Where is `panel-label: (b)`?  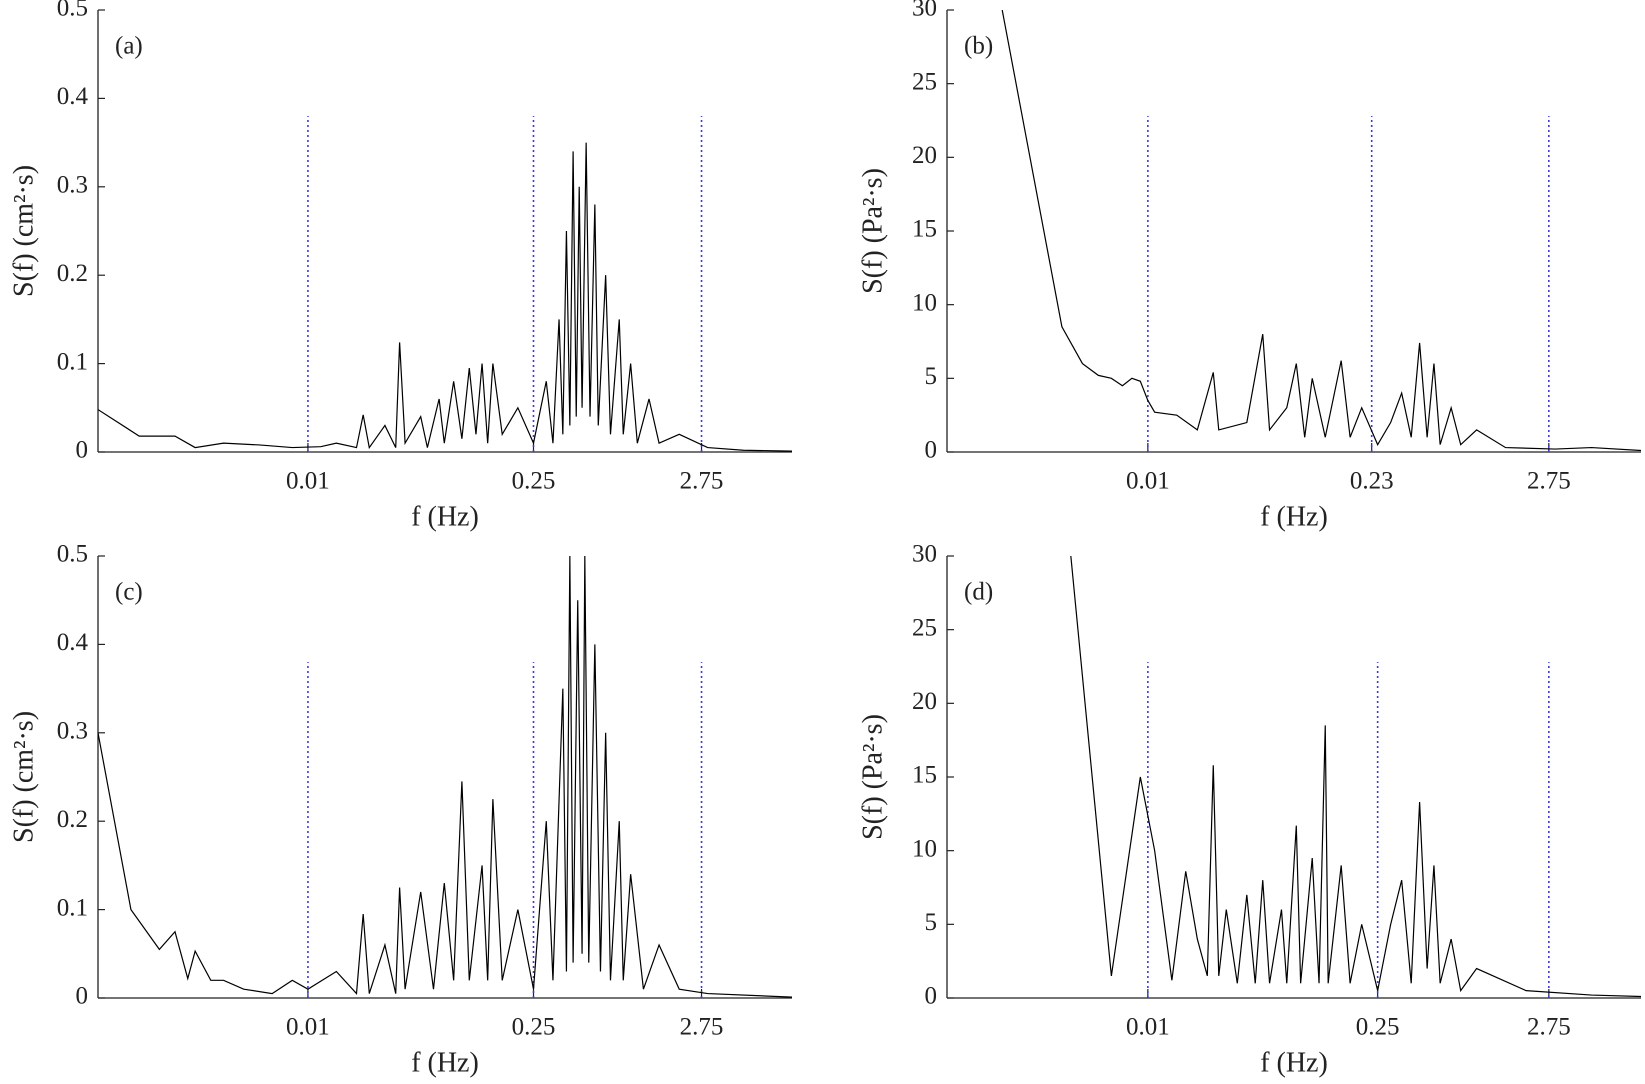 panel-label: (b) is located at coordinates (978, 46).